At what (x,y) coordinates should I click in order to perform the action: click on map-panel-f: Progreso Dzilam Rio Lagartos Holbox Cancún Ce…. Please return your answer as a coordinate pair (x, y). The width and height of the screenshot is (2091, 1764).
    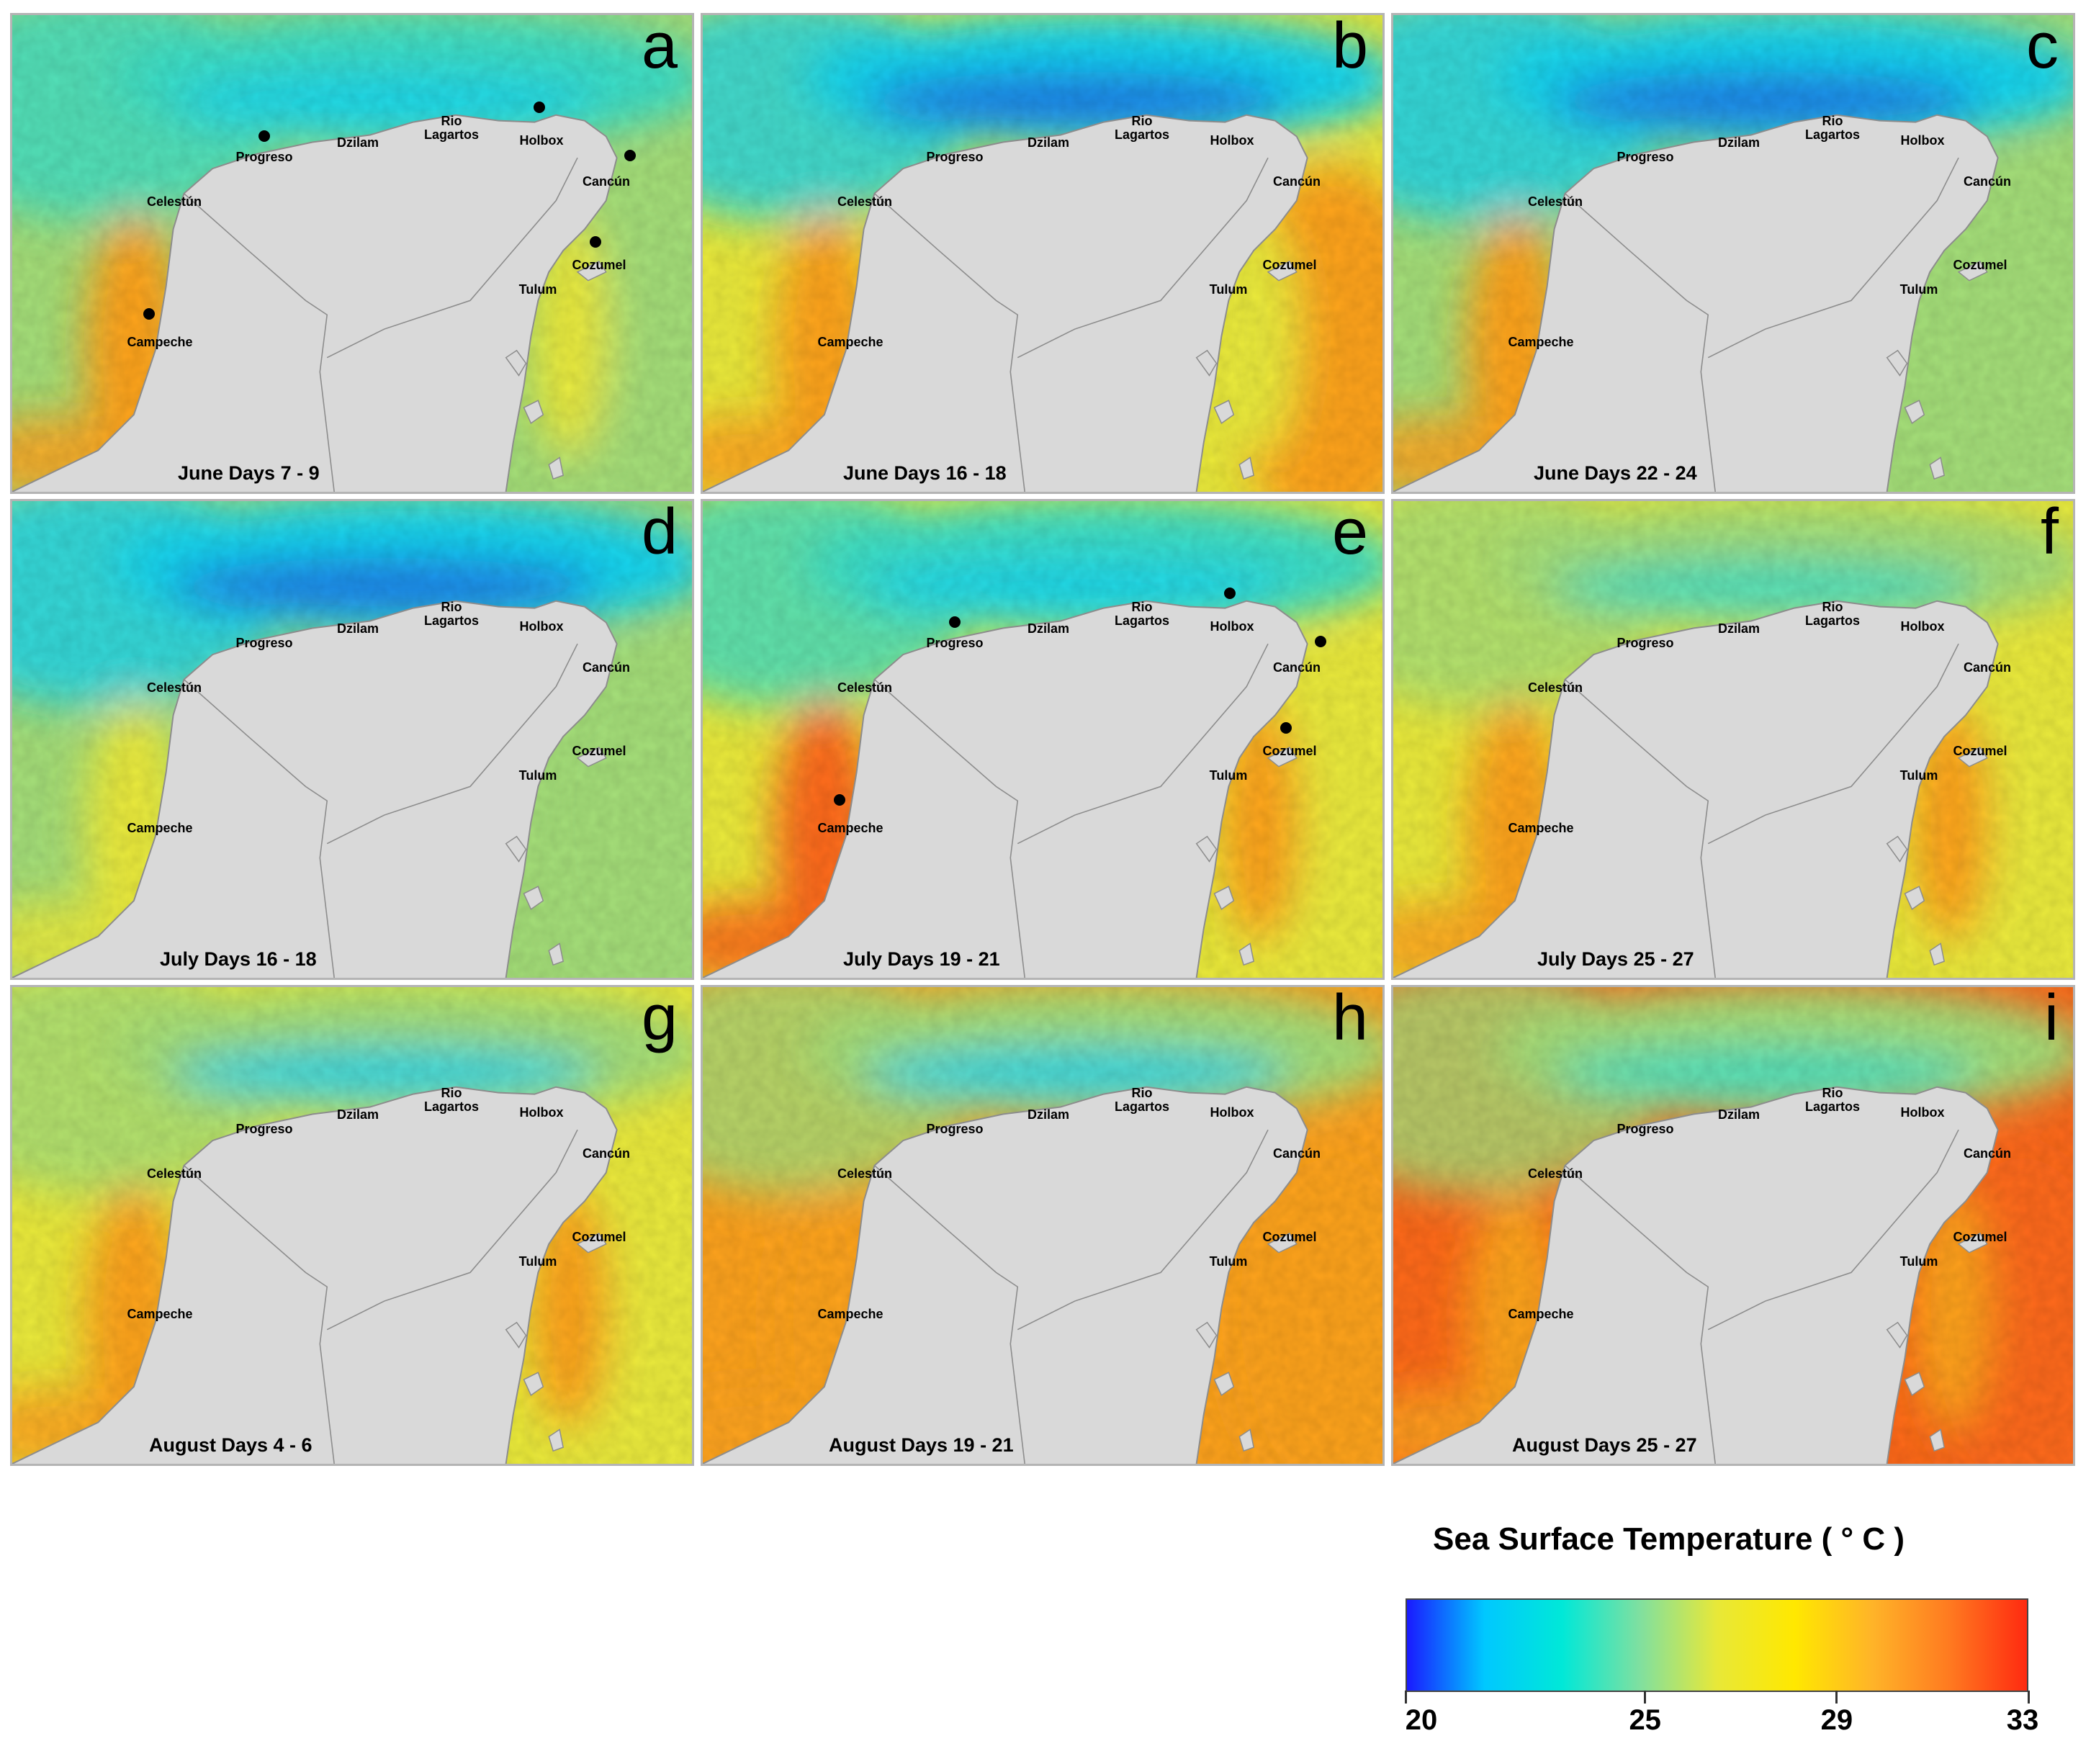
    Looking at the image, I should click on (1733, 739).